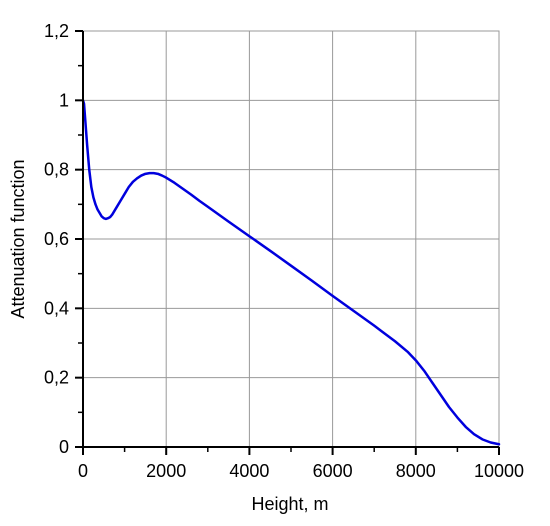  Describe the element at coordinates (18, 238) in the screenshot. I see `y-axis-title: Attenuation function` at that location.